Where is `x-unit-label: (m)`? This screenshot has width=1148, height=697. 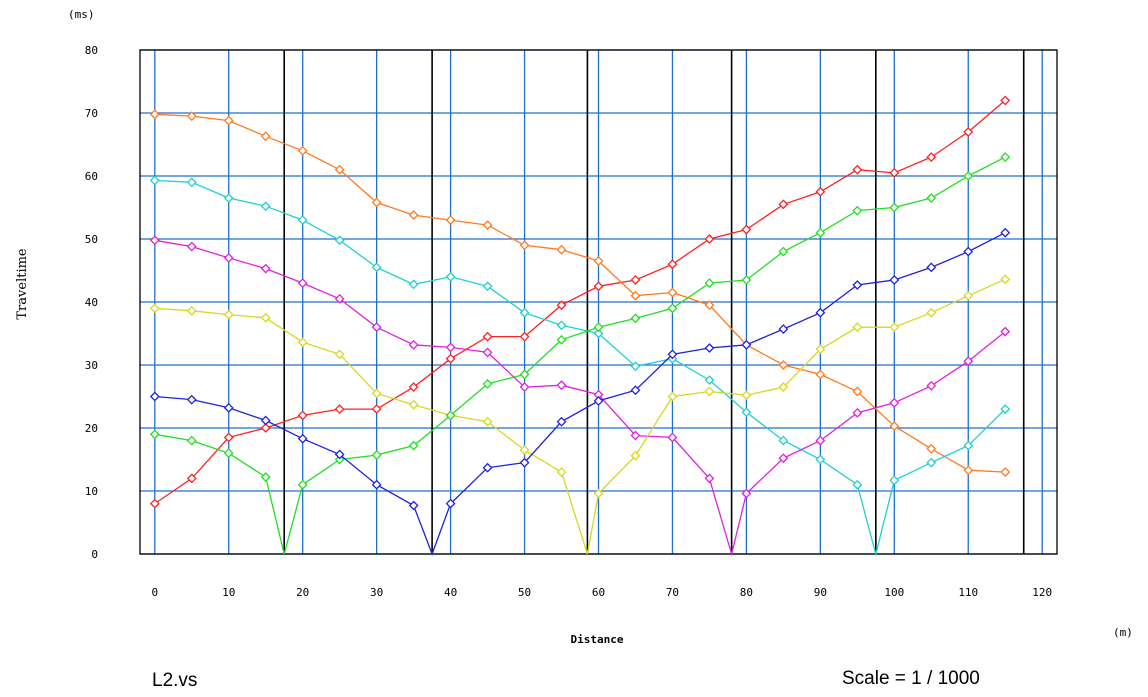 x-unit-label: (m) is located at coordinates (1123, 632).